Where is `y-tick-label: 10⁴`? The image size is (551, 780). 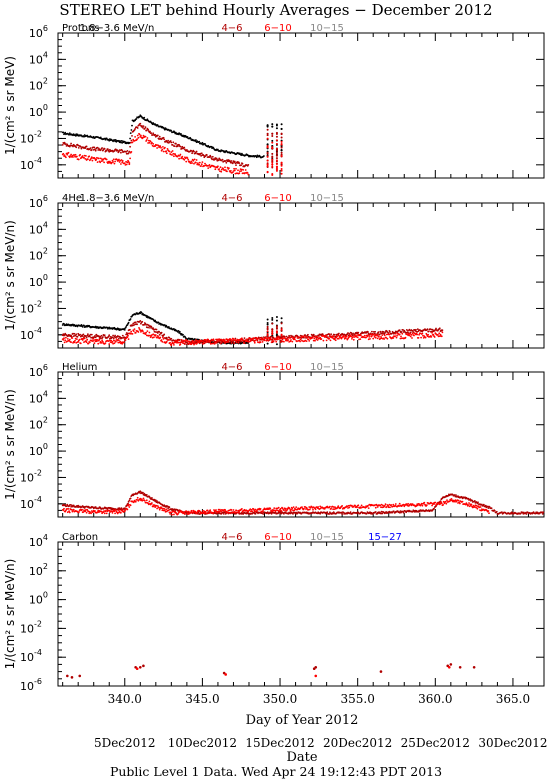
y-tick-label: 10⁴ is located at coordinates (38, 228).